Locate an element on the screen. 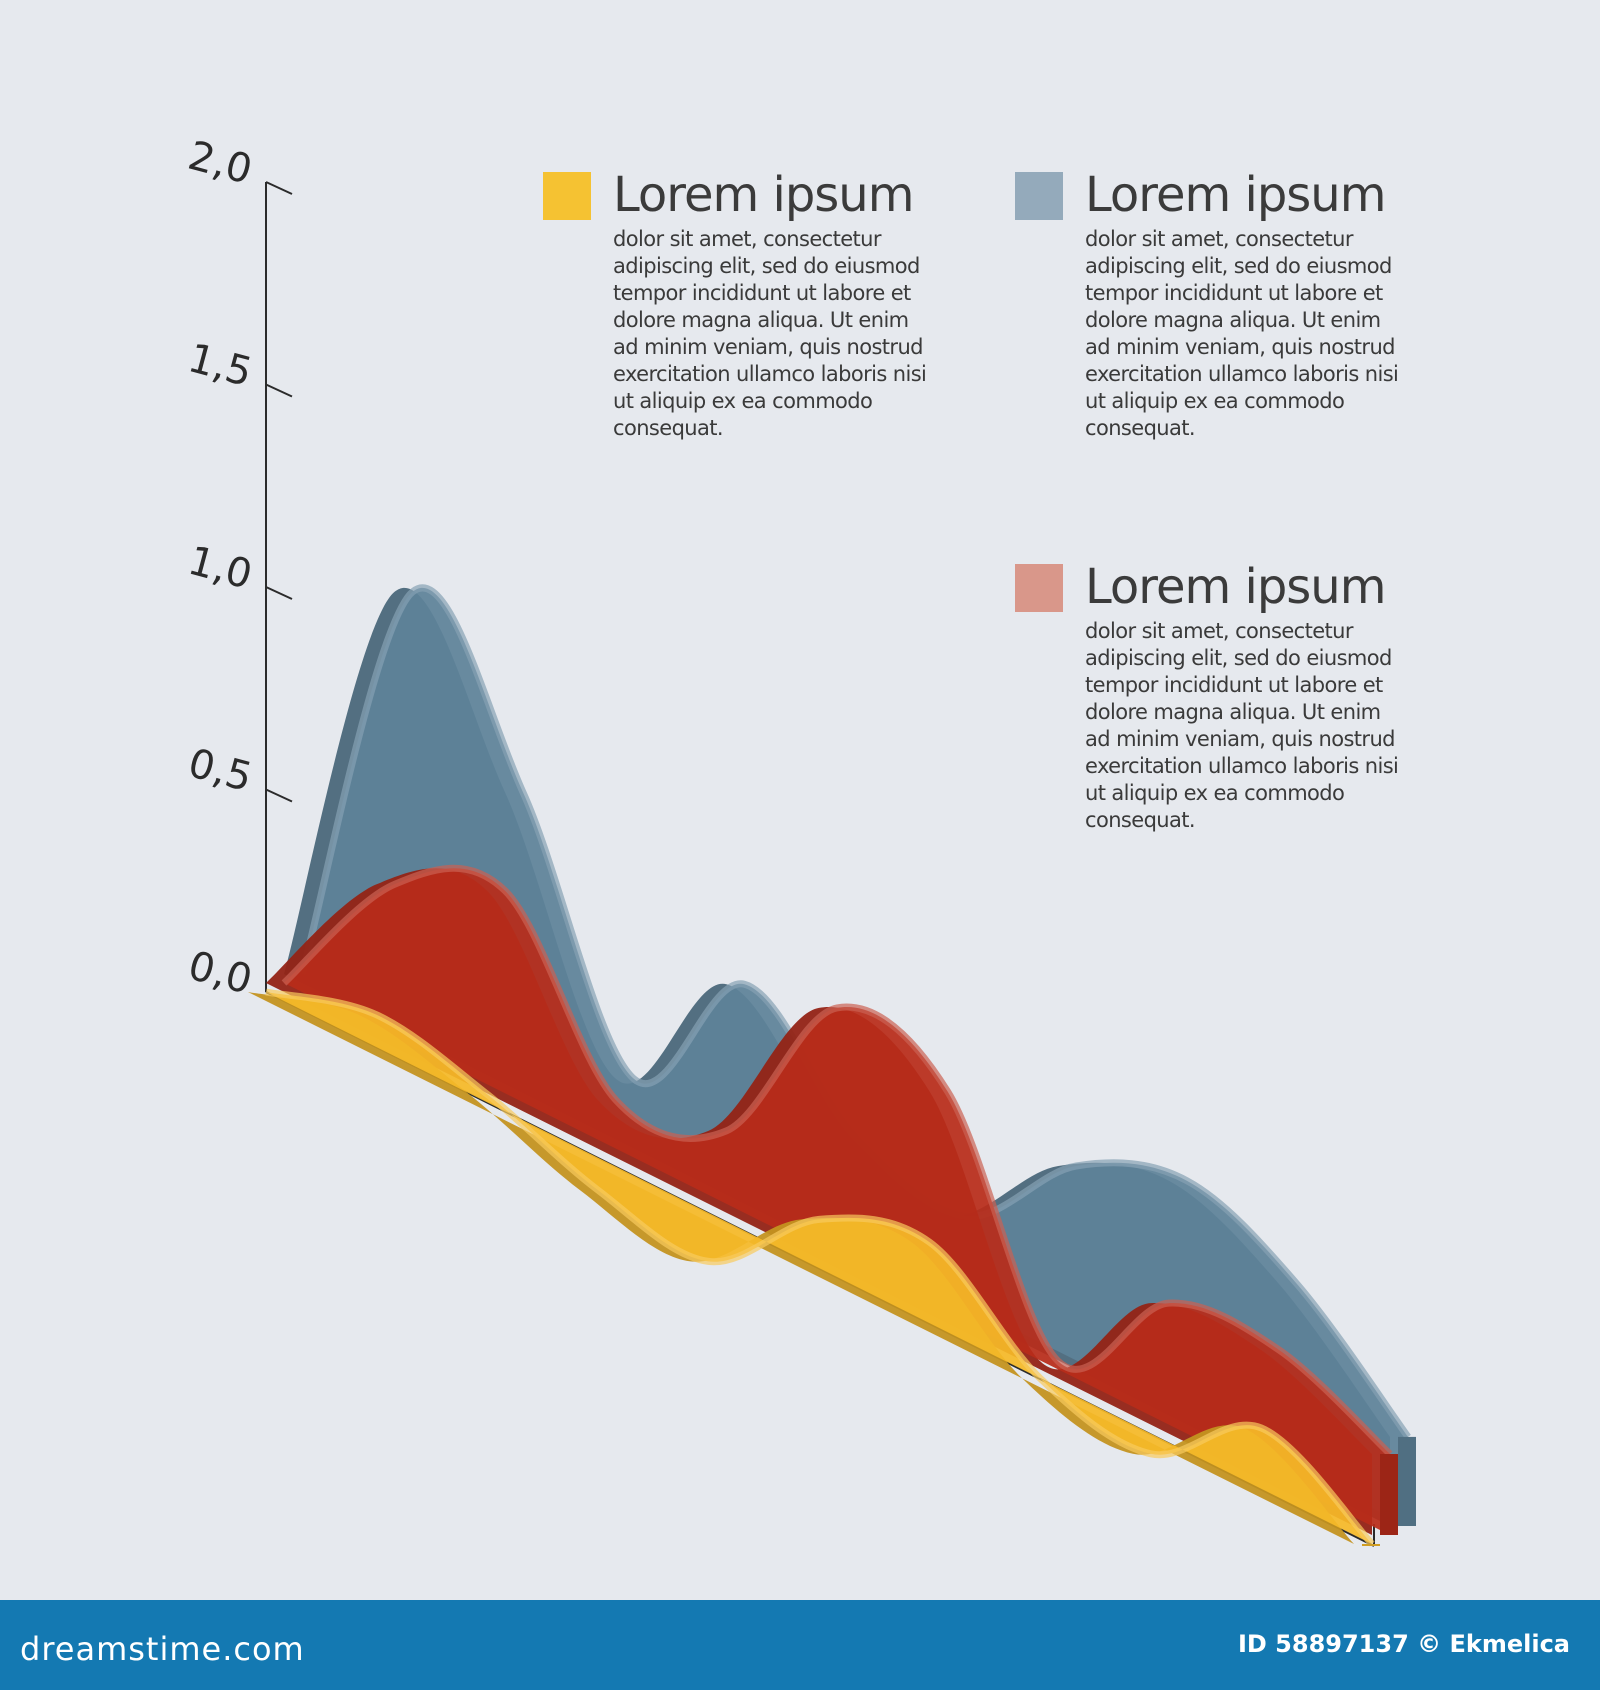 This screenshot has height=1690, width=1600. y-tick-label: 0,5 is located at coordinates (219, 770).